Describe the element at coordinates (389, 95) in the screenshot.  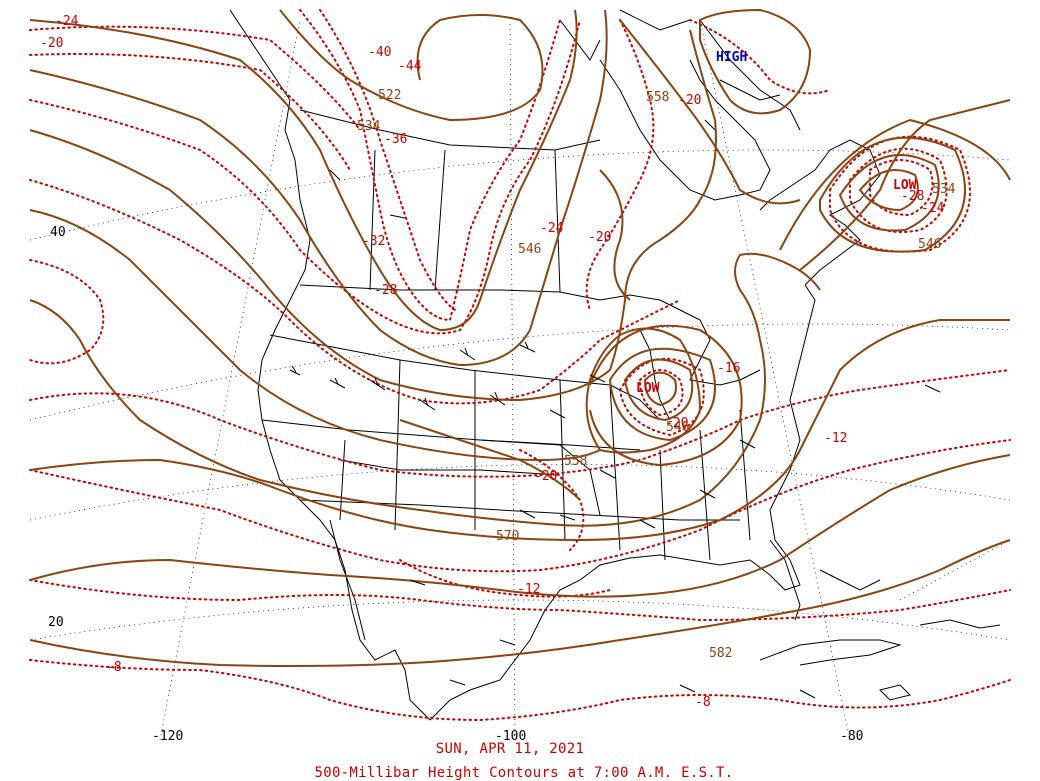
I see `height-label: 522` at that location.